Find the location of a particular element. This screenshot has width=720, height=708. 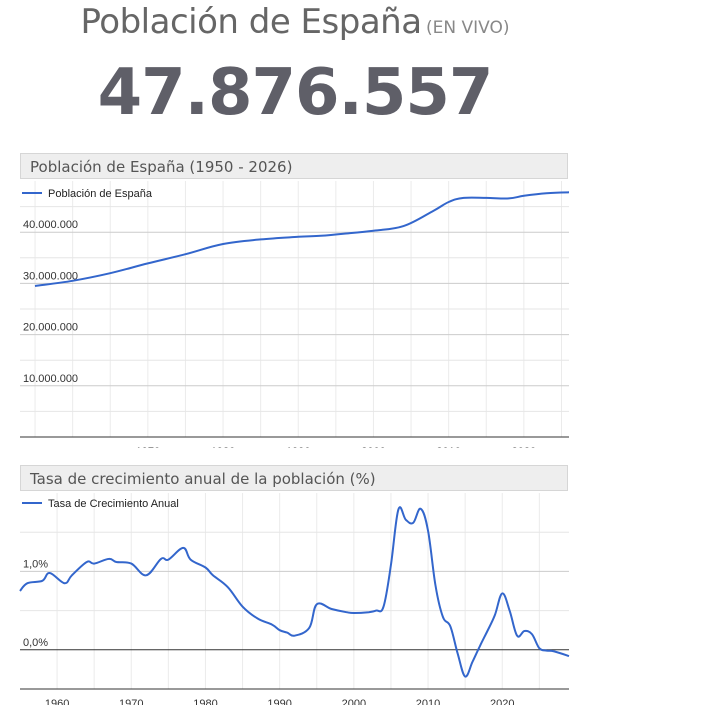

series-line is located at coordinates (302, 239).